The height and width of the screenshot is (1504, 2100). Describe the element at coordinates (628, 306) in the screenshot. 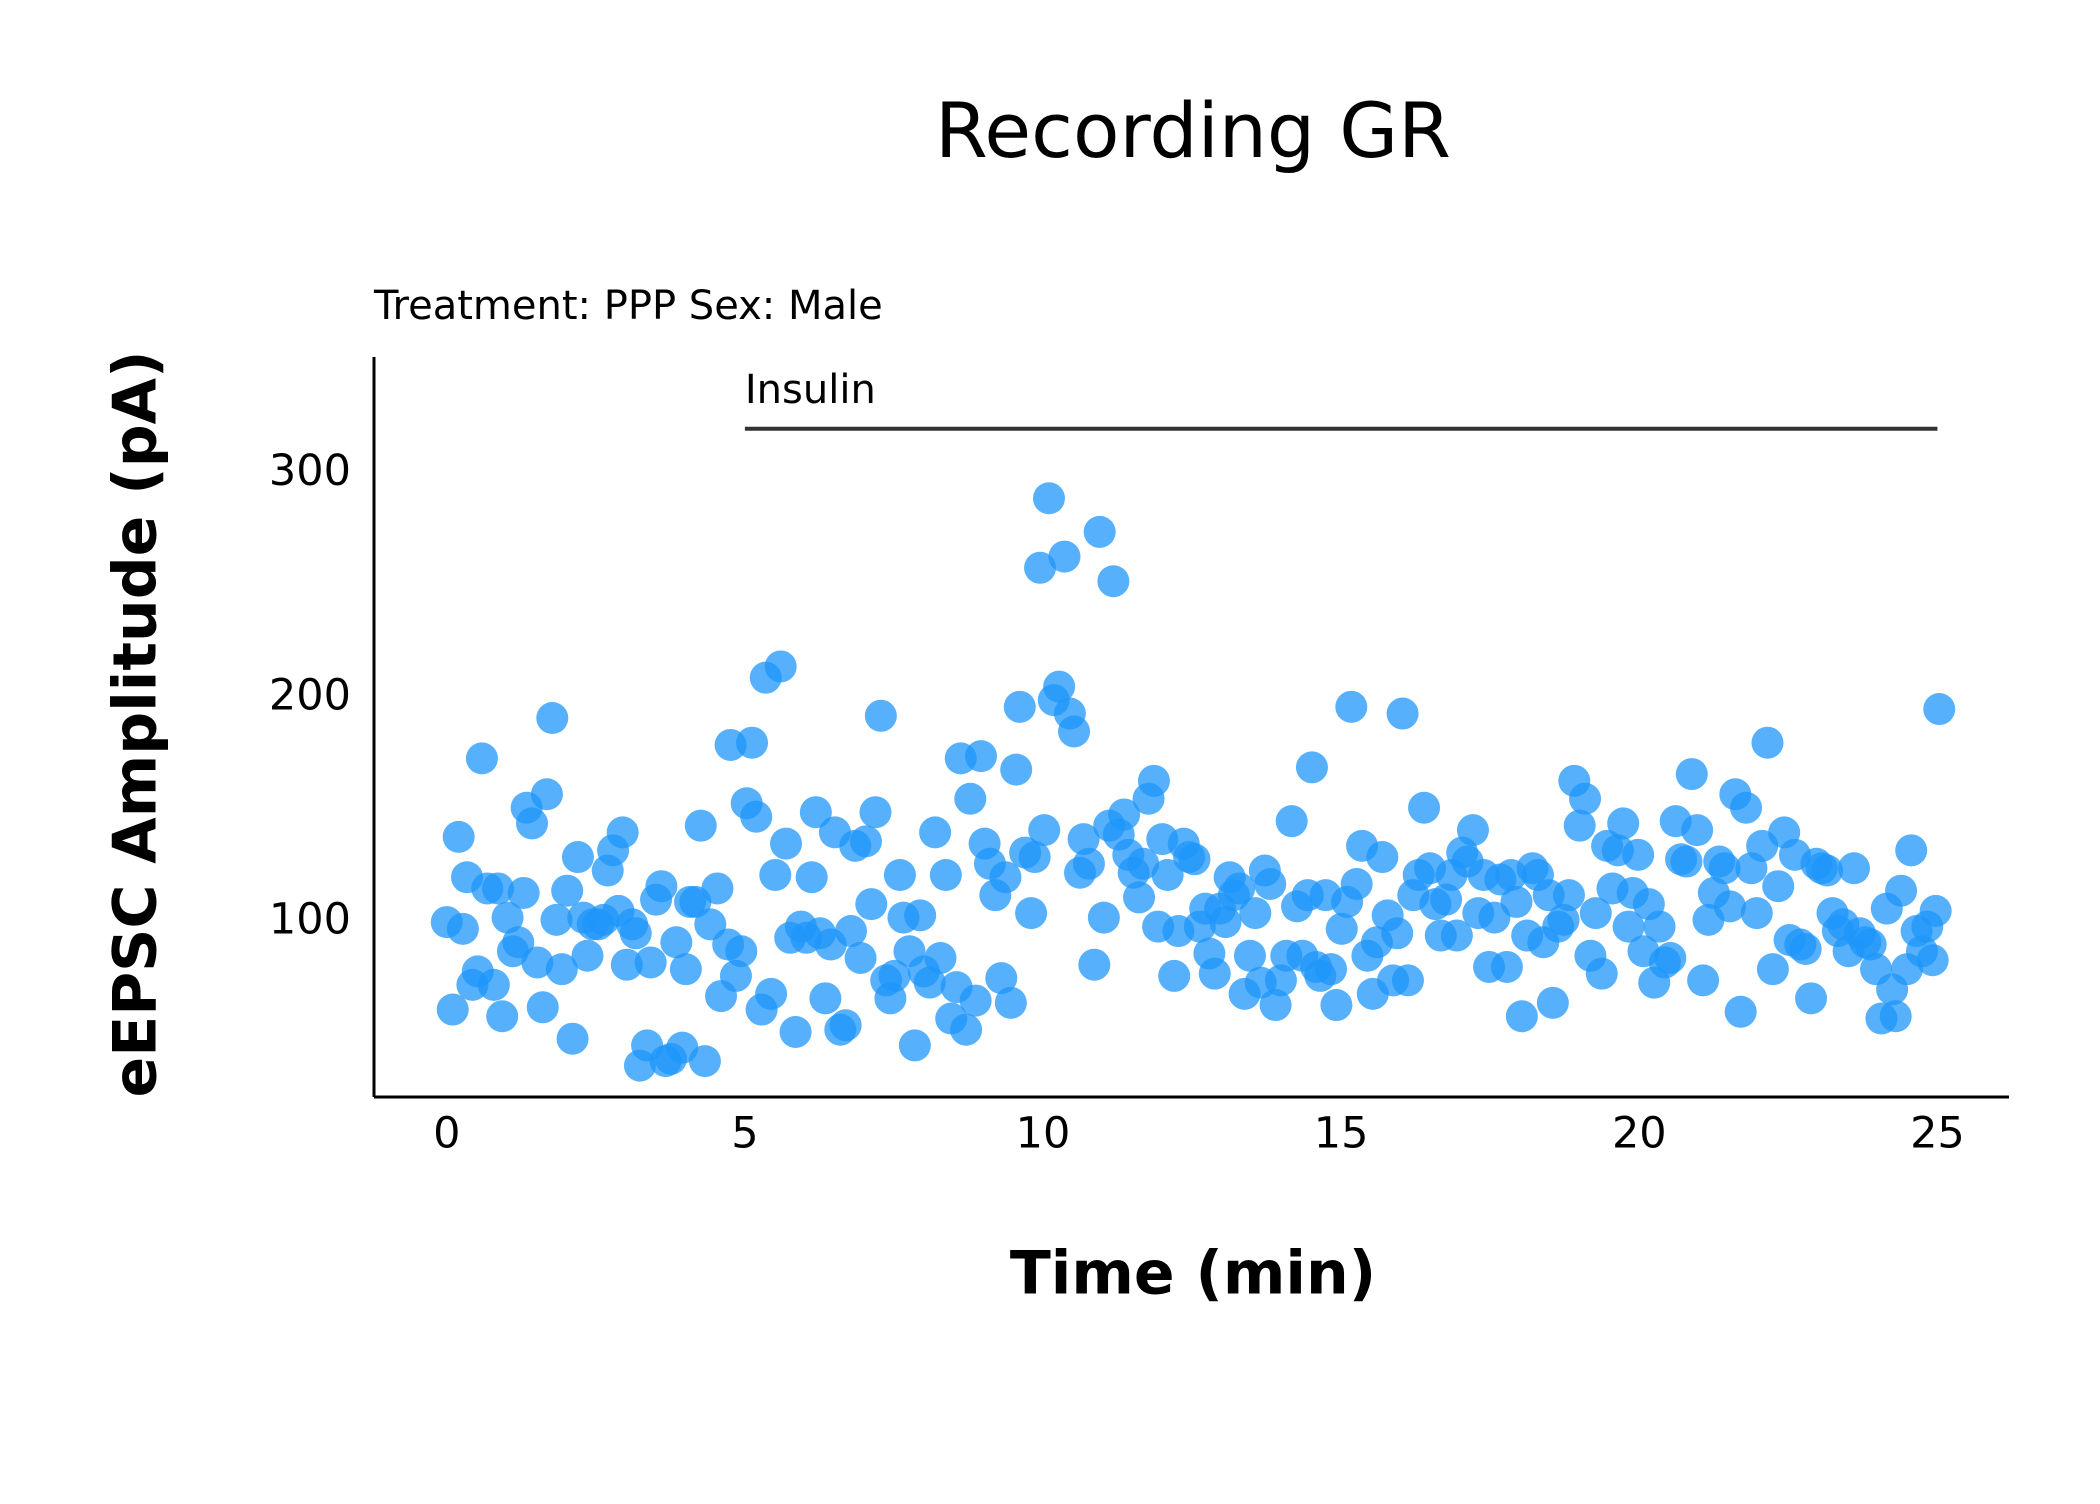

I see `chart-subtitle: Treatment: PPP Sex: Male` at that location.